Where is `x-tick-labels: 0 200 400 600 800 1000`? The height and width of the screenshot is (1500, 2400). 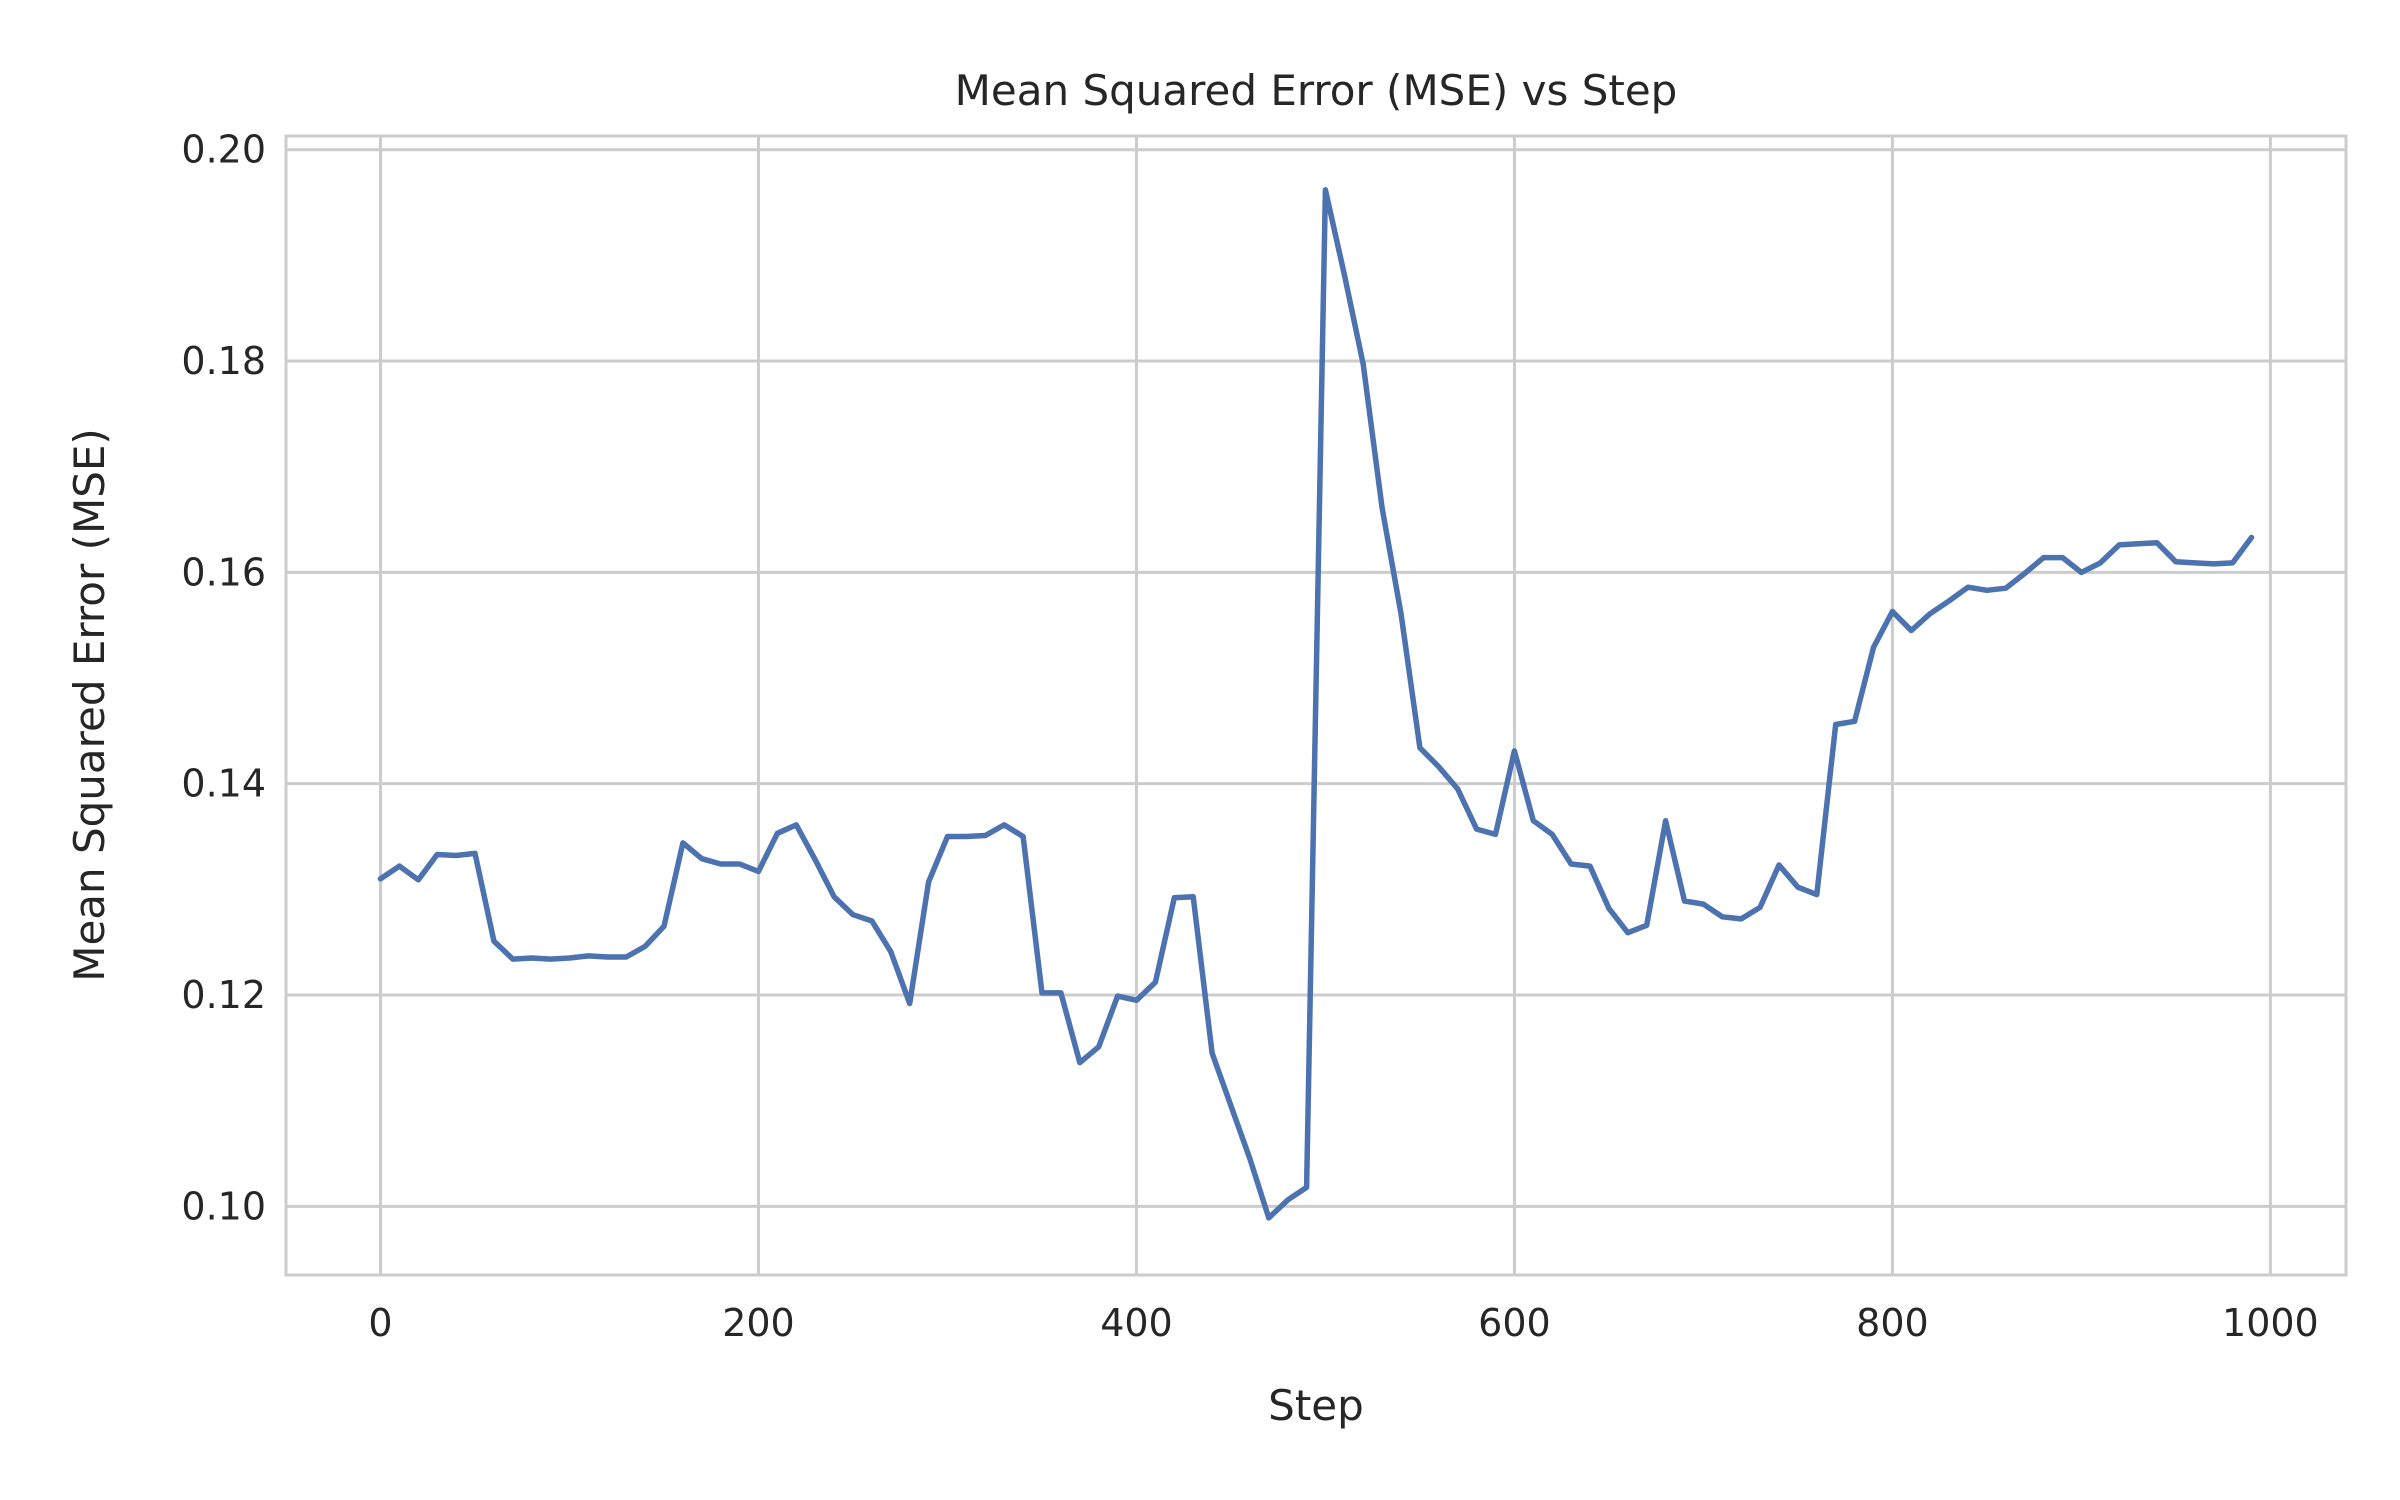
x-tick-labels: 0 200 400 600 800 1000 is located at coordinates (1343, 1323).